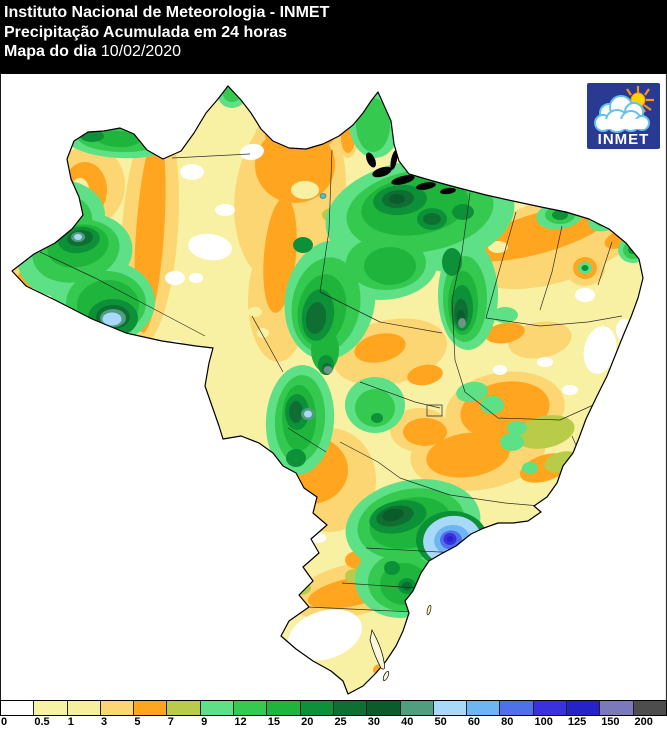 This screenshot has height=730, width=667. I want to click on legend-tick-label: 0.5, so click(42, 722).